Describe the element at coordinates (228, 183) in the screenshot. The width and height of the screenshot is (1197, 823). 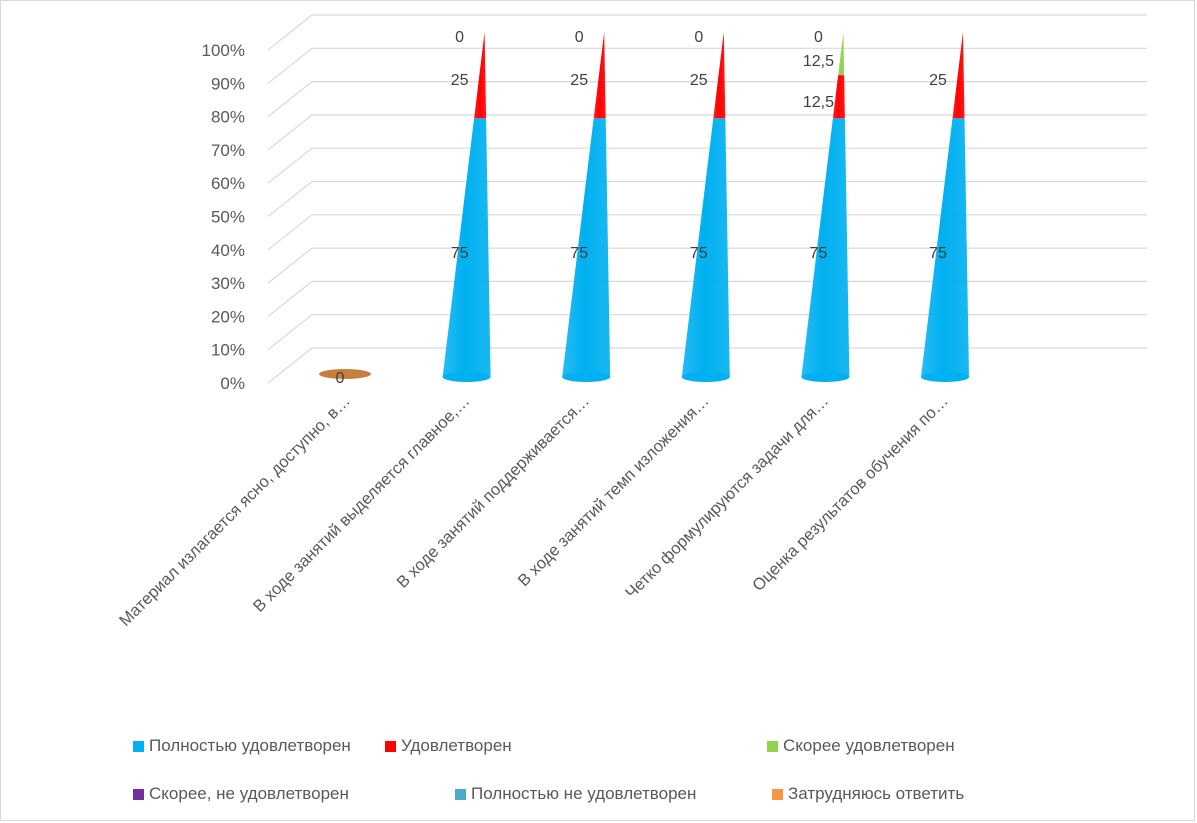
I see `y-tick-label: 60%` at that location.